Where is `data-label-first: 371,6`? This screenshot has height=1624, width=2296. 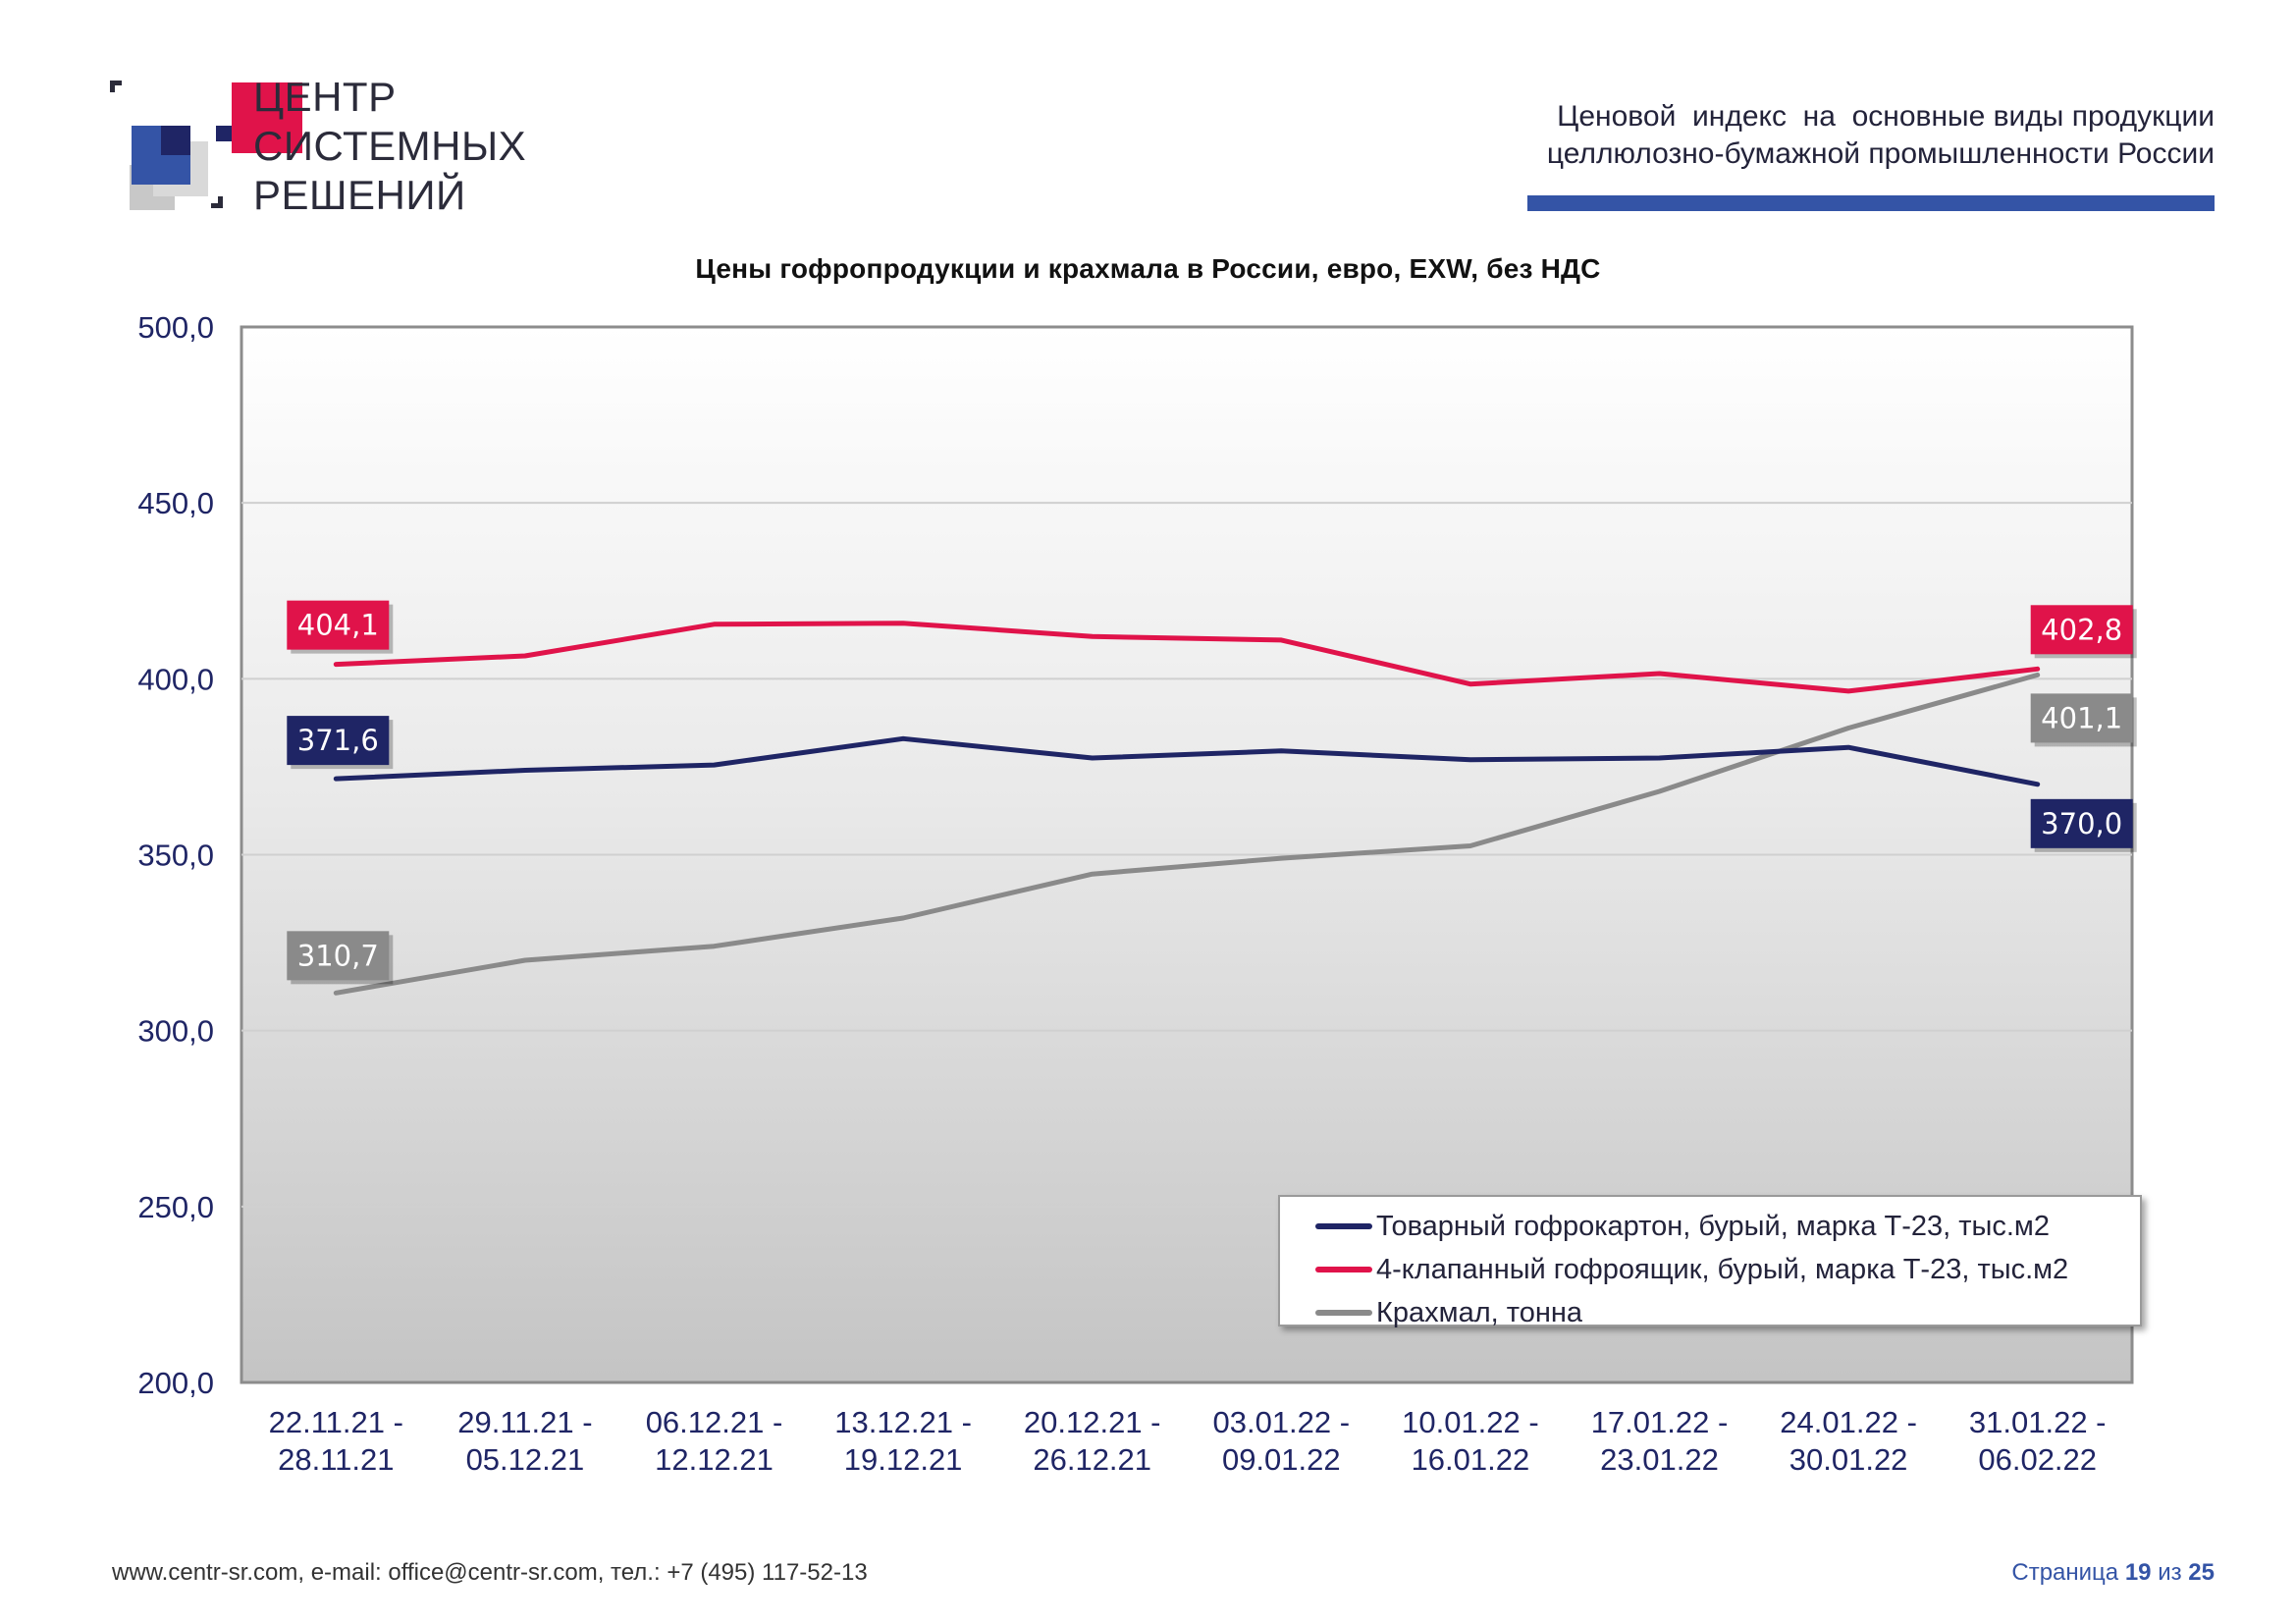
data-label-first: 371,6 is located at coordinates (340, 743).